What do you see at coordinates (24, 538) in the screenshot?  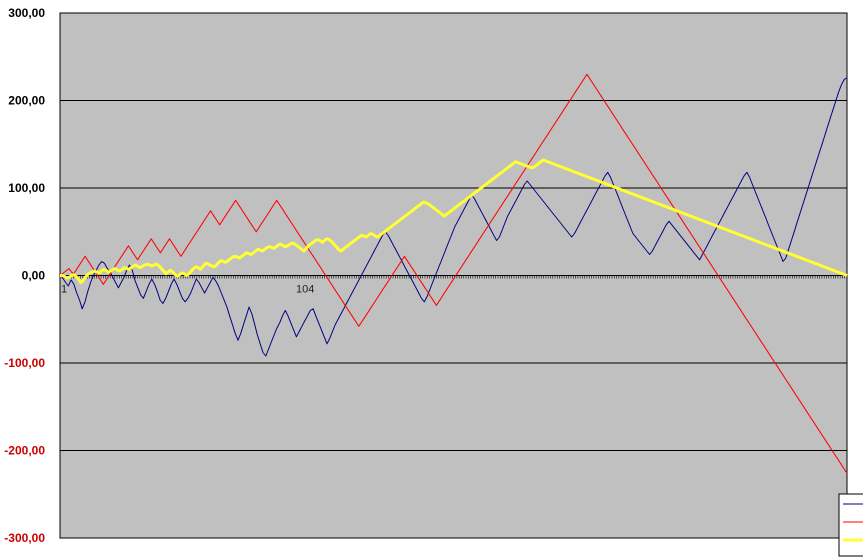 I see `y-tick-label: -300,00` at bounding box center [24, 538].